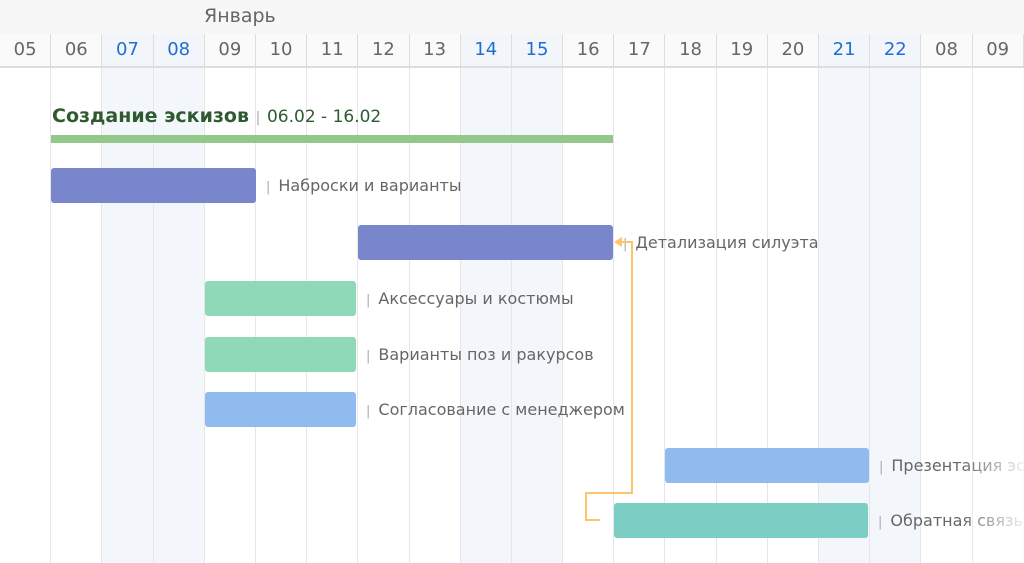 Image resolution: width=1024 pixels, height=563 pixels. I want to click on task-label-text: Детализация силуэта, so click(727, 242).